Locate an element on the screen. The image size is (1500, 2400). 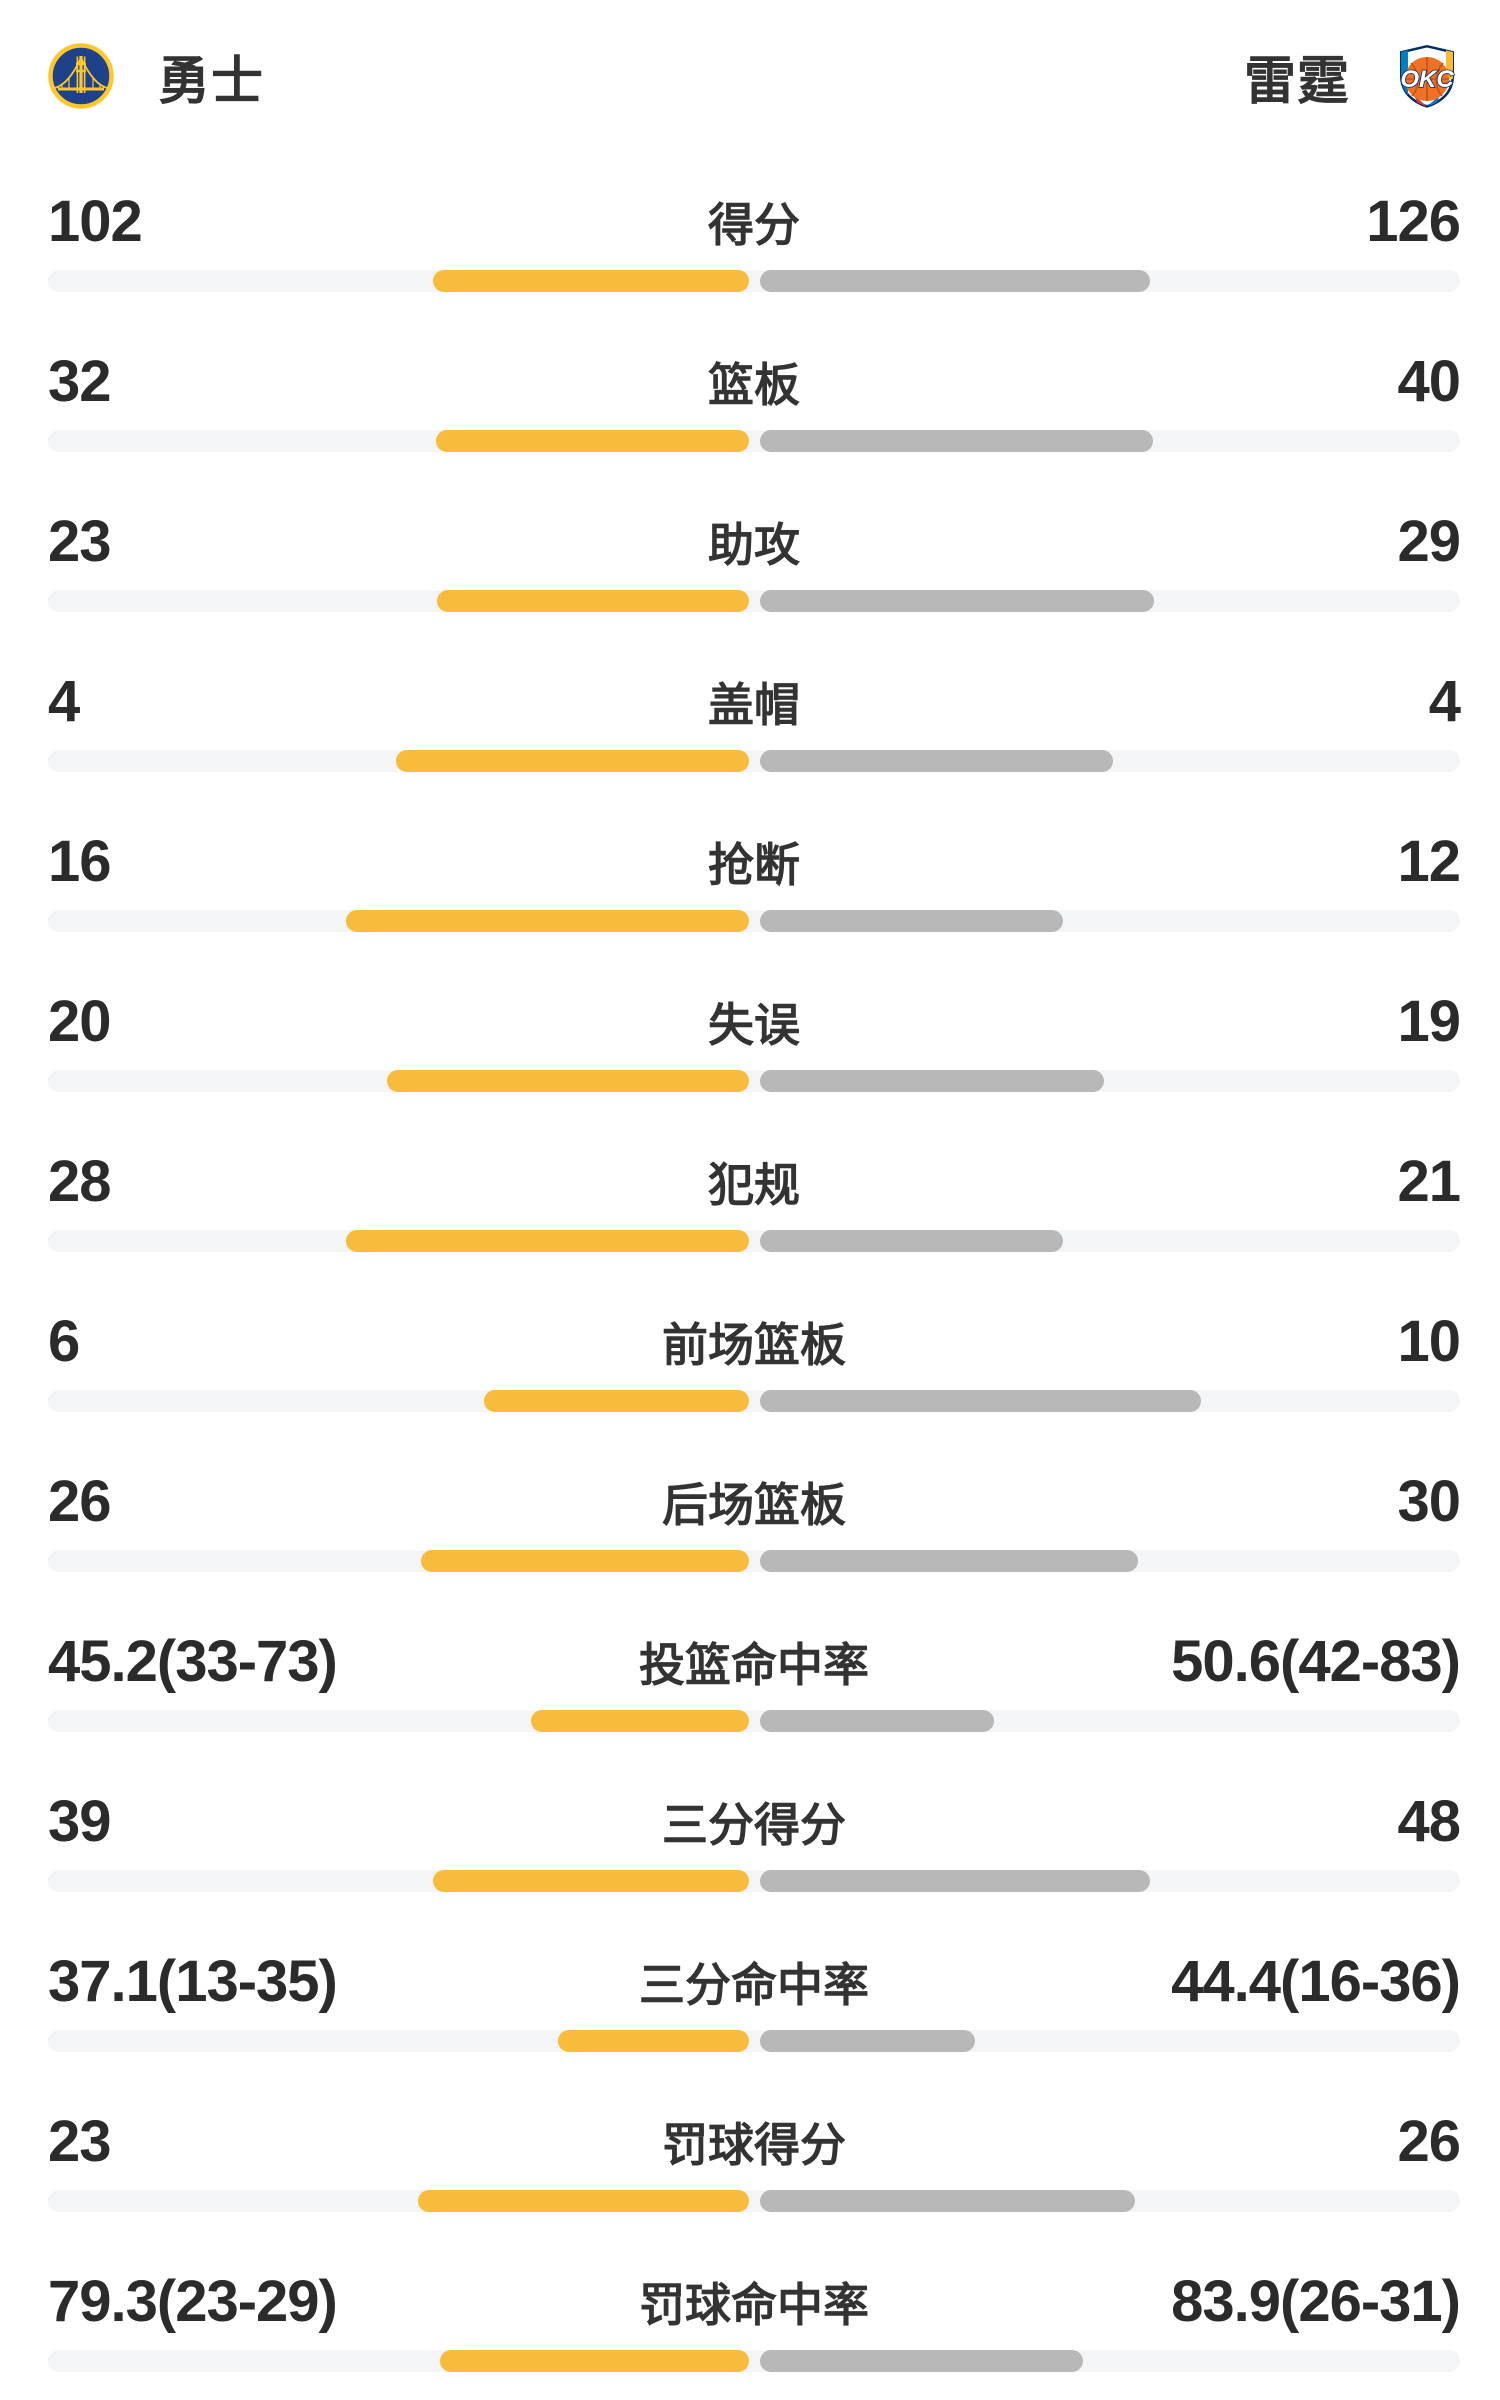
away-team-name: 雷霆 is located at coordinates (1296, 81).